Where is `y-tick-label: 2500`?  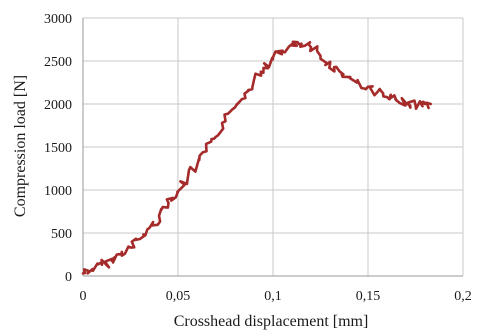 y-tick-label: 2500 is located at coordinates (58, 62).